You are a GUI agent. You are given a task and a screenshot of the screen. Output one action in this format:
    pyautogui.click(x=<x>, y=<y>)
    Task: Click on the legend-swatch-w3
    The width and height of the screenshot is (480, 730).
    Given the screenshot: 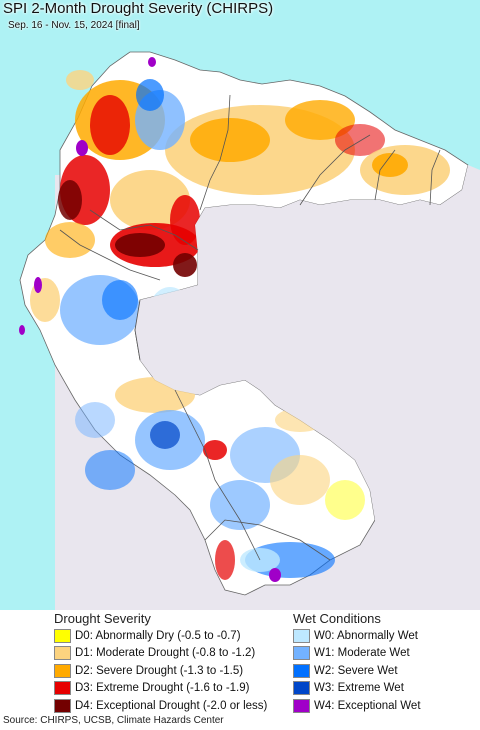 What is the action you would take?
    pyautogui.click(x=301, y=688)
    